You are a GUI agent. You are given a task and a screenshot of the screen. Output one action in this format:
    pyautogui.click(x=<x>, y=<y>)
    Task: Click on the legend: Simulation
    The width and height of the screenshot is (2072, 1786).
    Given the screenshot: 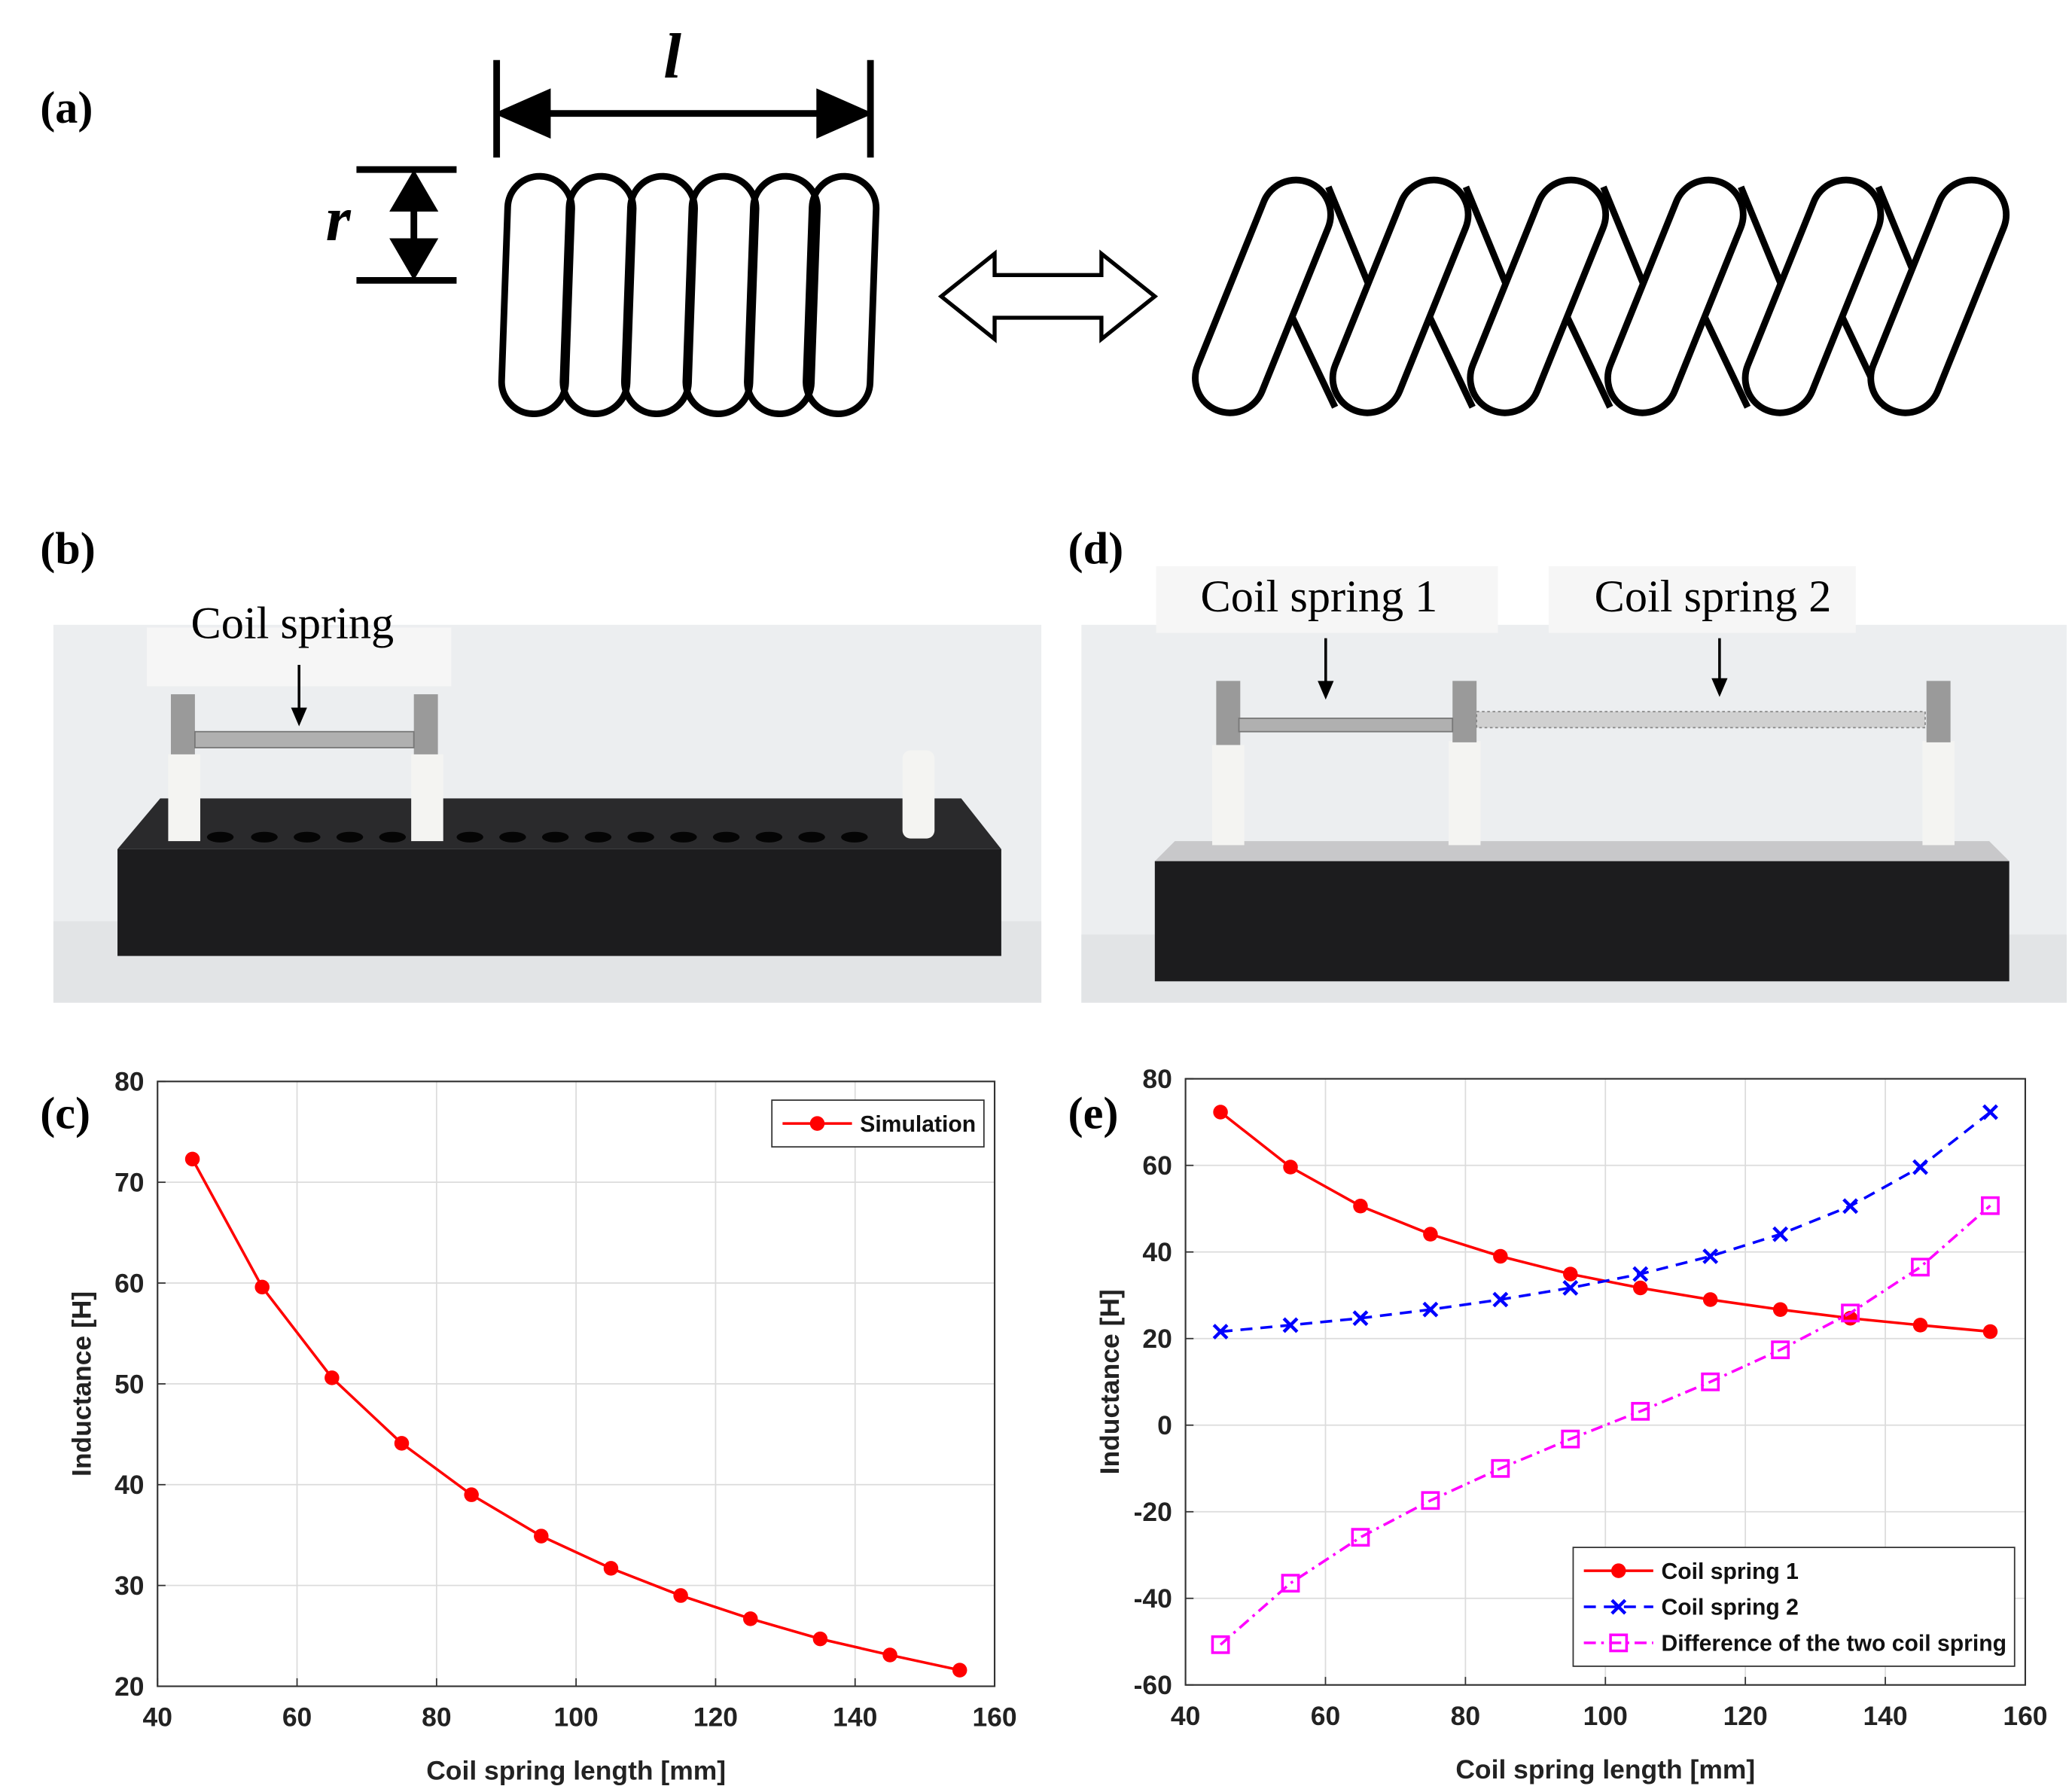 What is the action you would take?
    pyautogui.click(x=878, y=1123)
    